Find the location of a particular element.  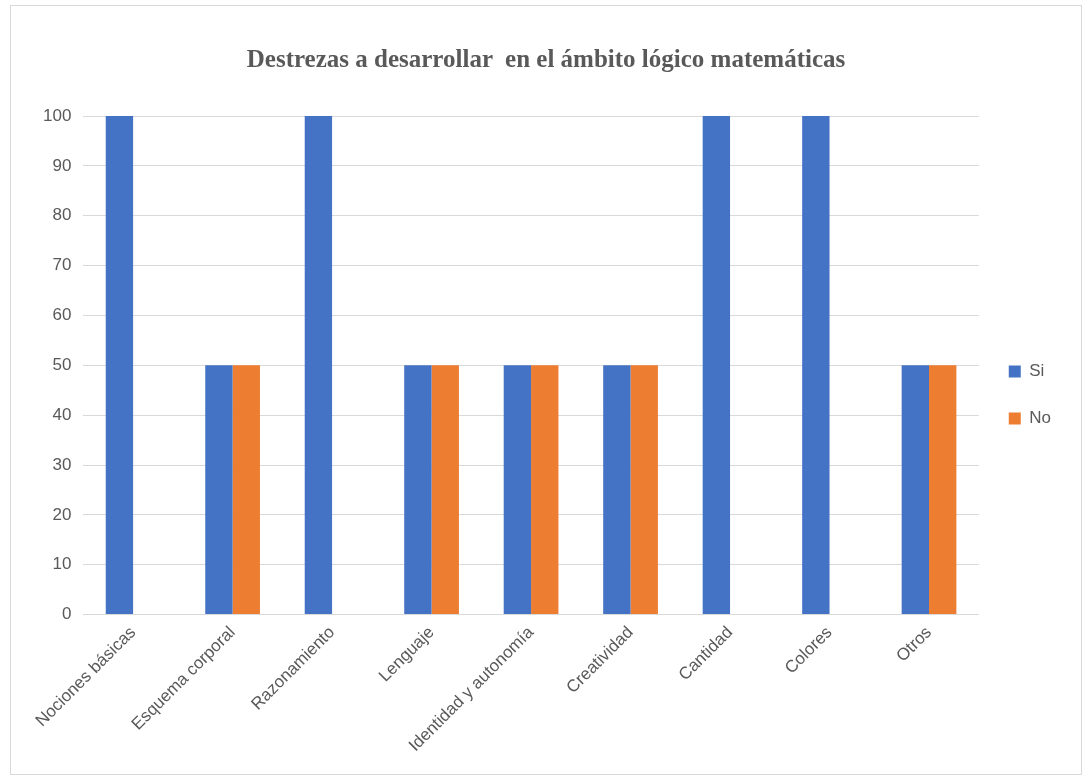

chart-title: Destrezas a desarrollar en el ámbito lógico matemáticas is located at coordinates (546, 59).